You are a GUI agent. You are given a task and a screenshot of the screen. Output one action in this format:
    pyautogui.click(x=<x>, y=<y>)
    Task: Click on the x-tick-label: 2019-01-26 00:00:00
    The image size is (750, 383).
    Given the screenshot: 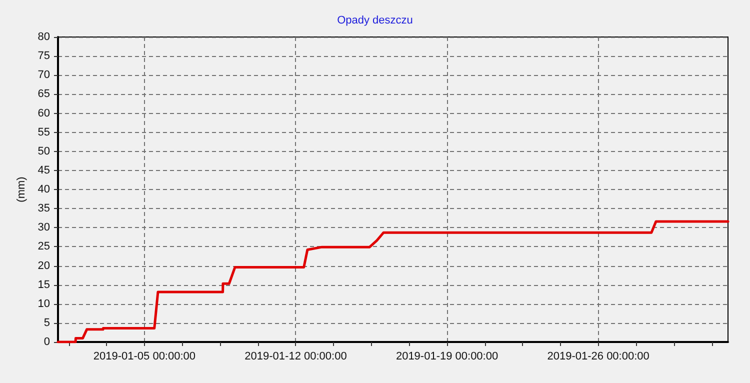 What is the action you would take?
    pyautogui.click(x=598, y=356)
    